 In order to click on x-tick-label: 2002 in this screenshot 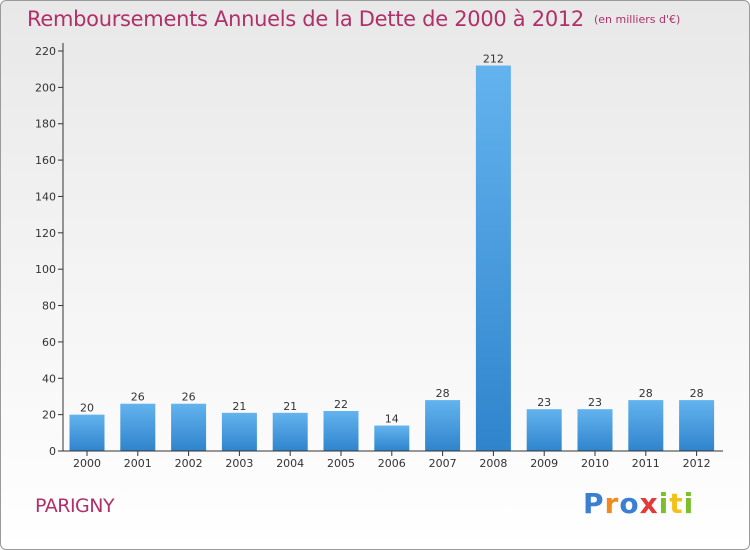, I will do `click(189, 463)`.